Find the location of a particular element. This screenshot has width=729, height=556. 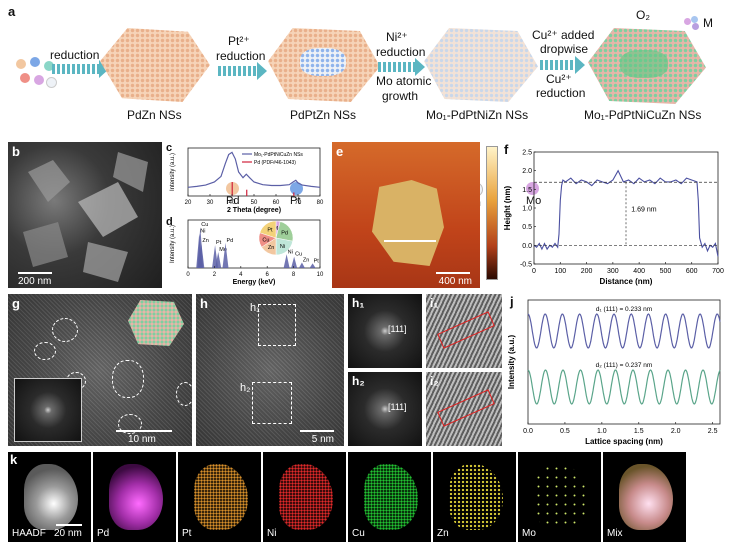

x-tick-label: 2.5 is located at coordinates (713, 431).